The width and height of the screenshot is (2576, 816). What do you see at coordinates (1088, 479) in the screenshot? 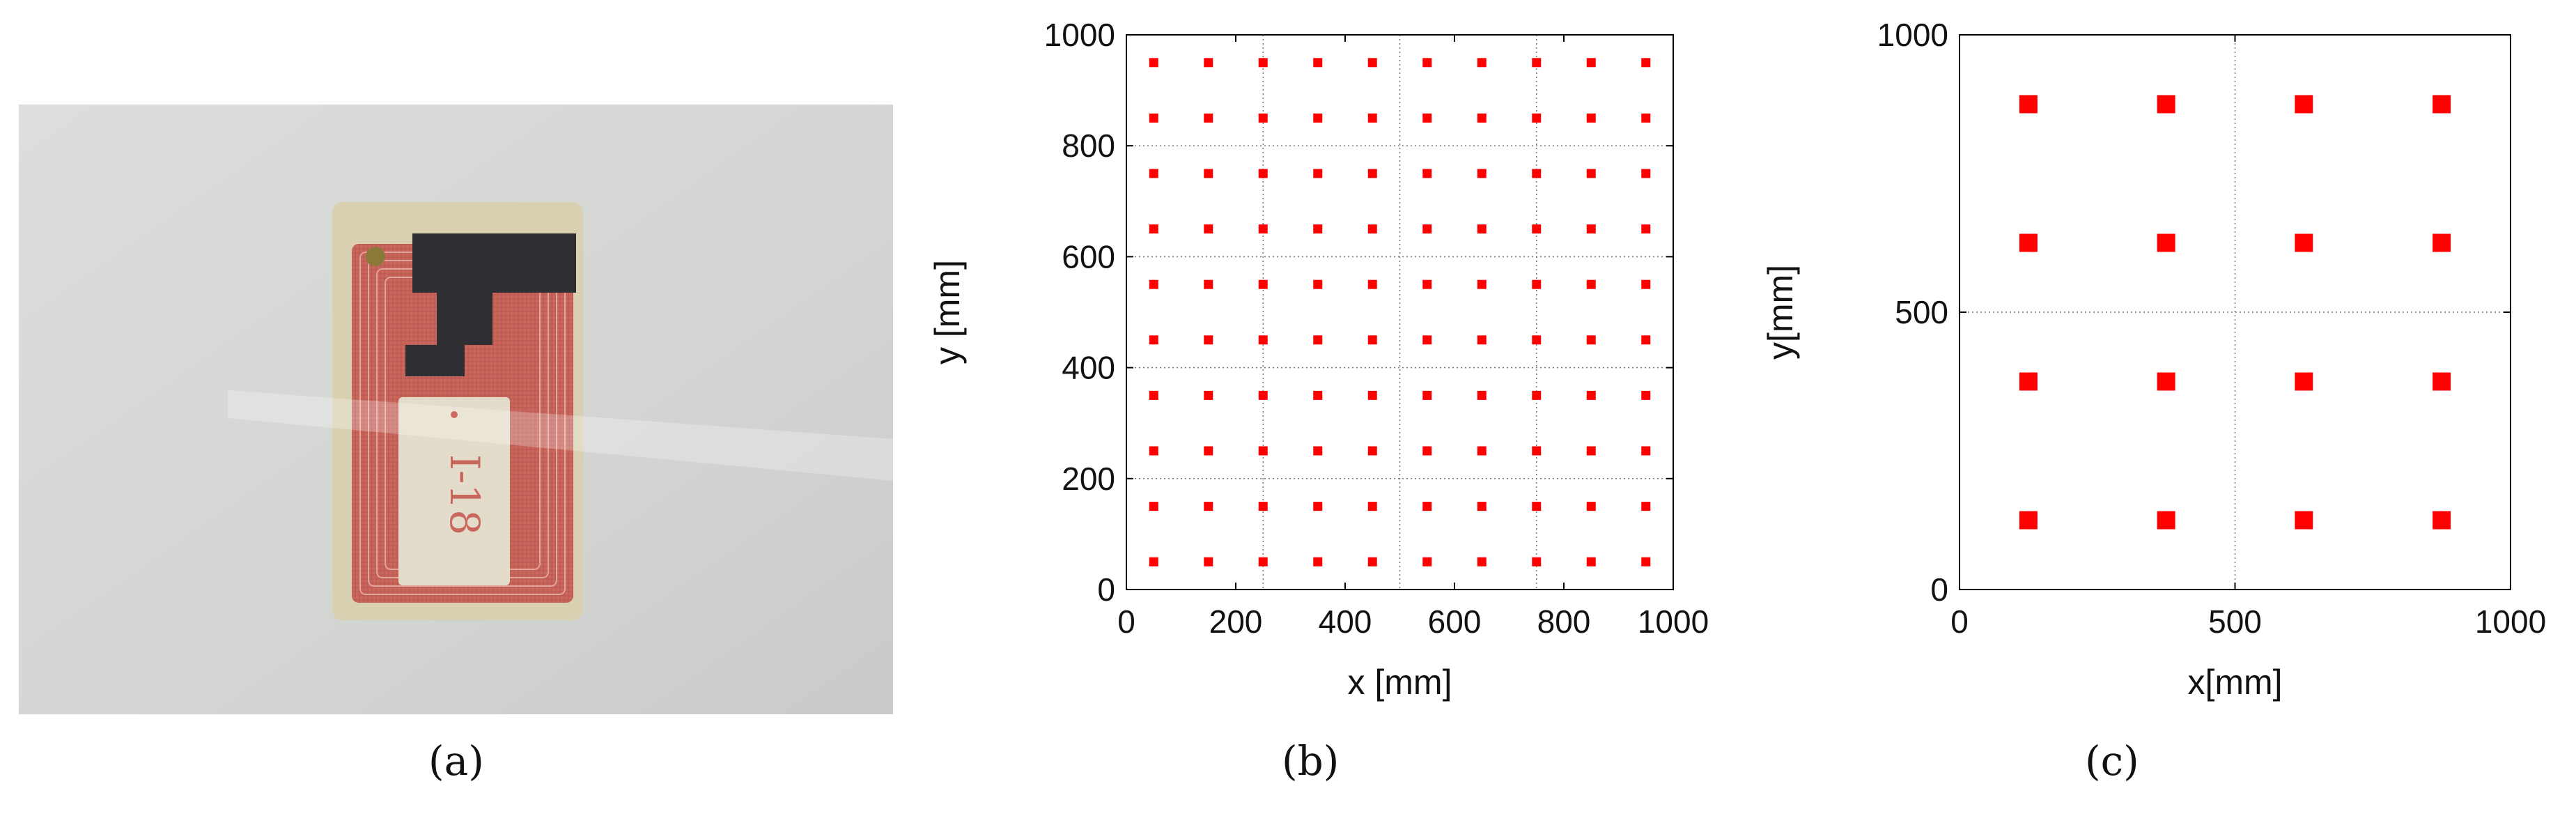
I see `y-tick-label: 200` at bounding box center [1088, 479].